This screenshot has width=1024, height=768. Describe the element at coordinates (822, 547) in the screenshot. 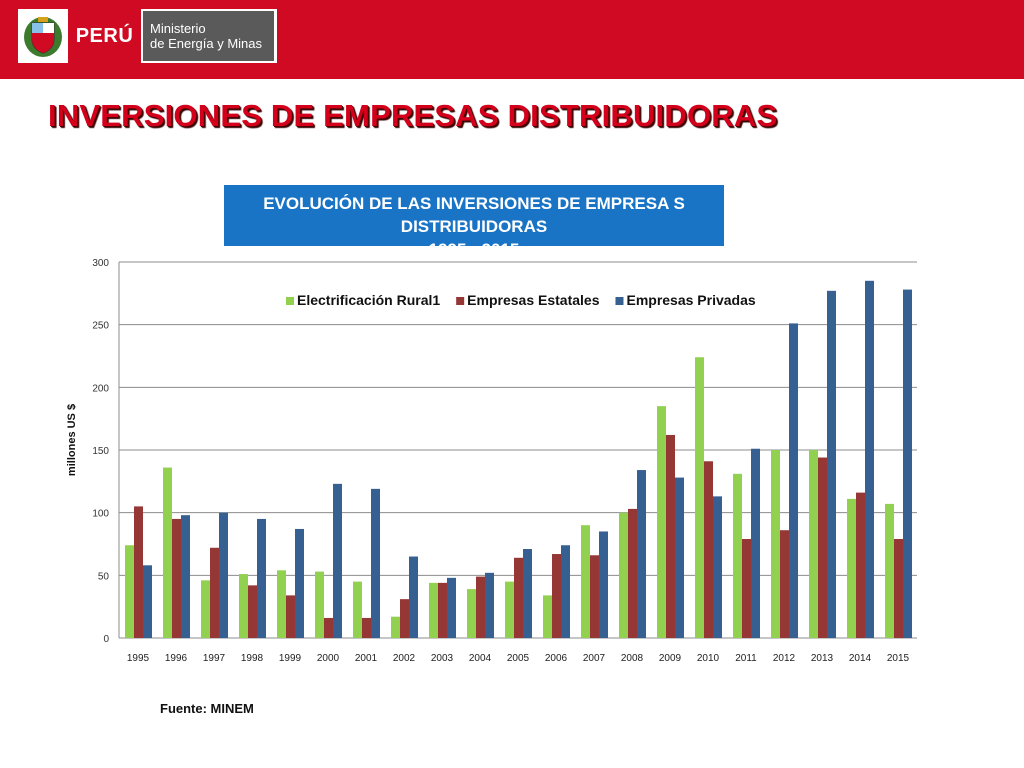

I see `bar-empresas-estatales-2013` at that location.